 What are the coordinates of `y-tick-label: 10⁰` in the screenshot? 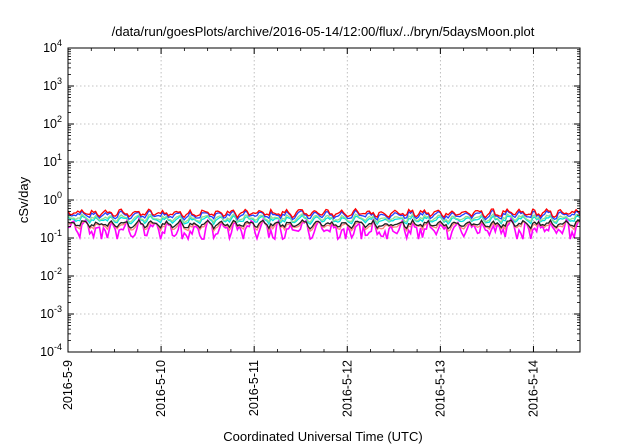 It's located at (52, 198).